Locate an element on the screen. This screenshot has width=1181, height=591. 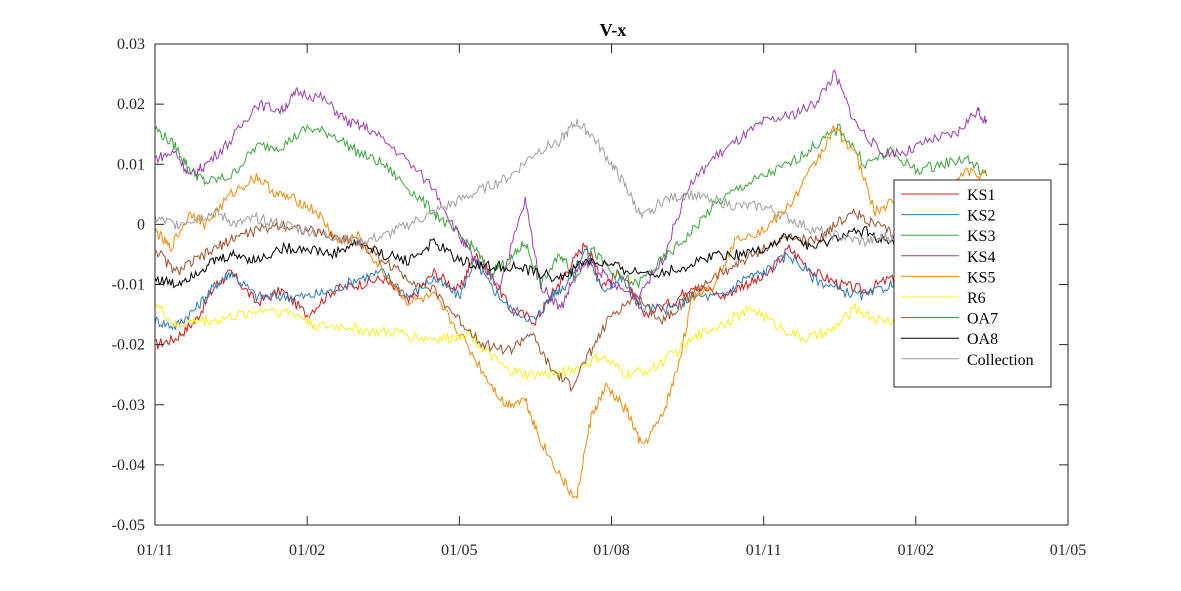
y-tick-label: 0 is located at coordinates (141, 224).